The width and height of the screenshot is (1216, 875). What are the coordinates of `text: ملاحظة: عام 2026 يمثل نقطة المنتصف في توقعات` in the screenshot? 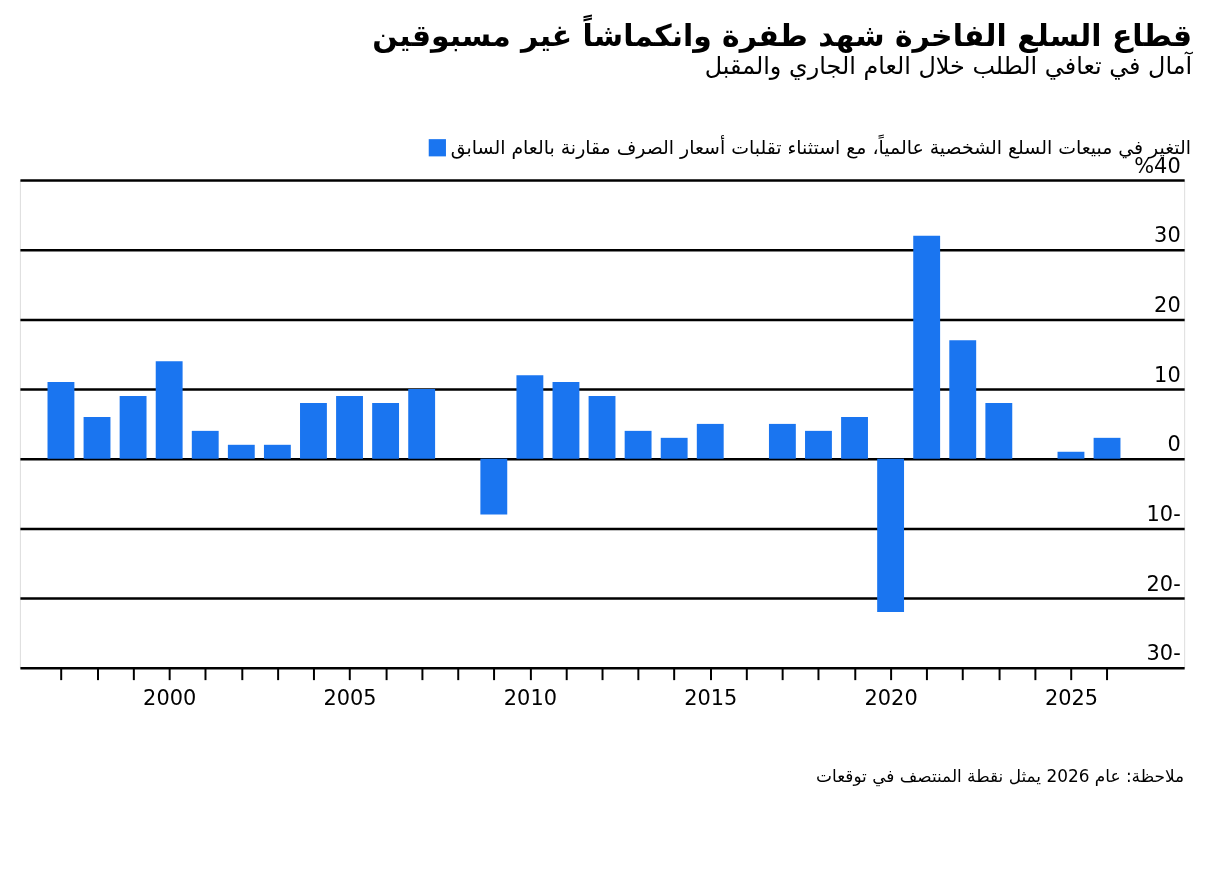 It's located at (1000, 777).